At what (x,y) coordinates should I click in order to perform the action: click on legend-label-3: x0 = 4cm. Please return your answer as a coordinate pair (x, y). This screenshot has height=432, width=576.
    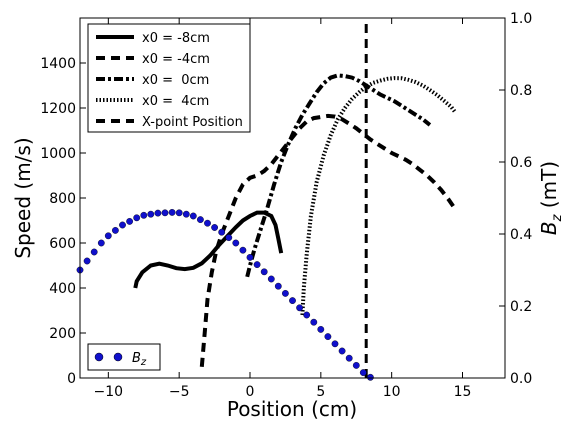
    Looking at the image, I should click on (175, 101).